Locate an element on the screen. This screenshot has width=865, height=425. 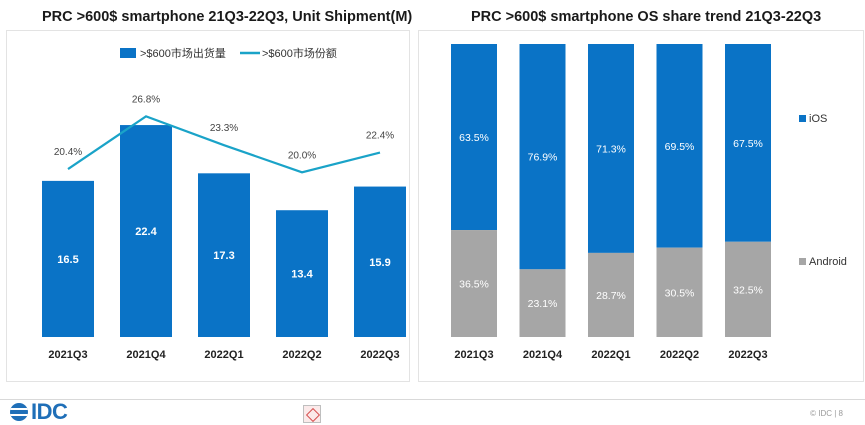
copyright-text: © IDC | 8 is located at coordinates (826, 413).